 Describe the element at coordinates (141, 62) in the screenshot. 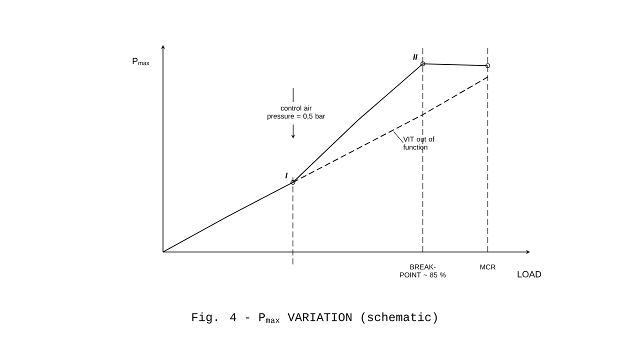

I see `y-axis-title: P$_{max}$` at that location.